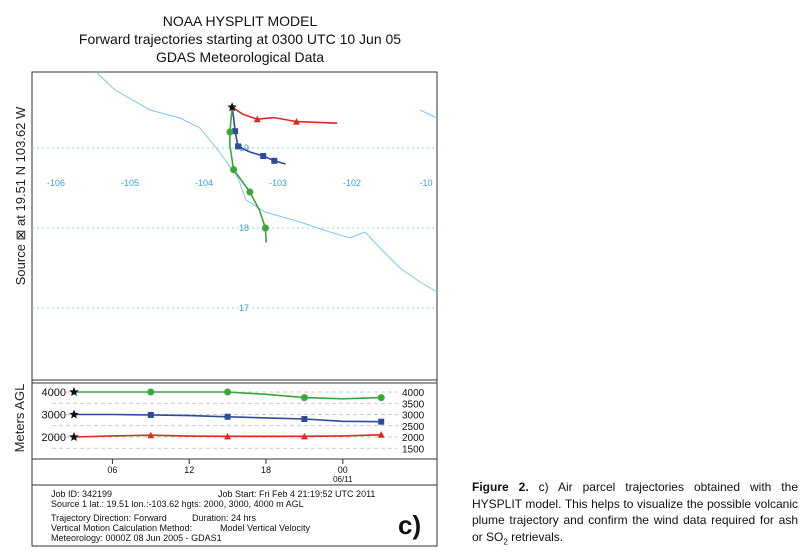 The height and width of the screenshot is (559, 812). I want to click on profile-frame, so click(234, 421).